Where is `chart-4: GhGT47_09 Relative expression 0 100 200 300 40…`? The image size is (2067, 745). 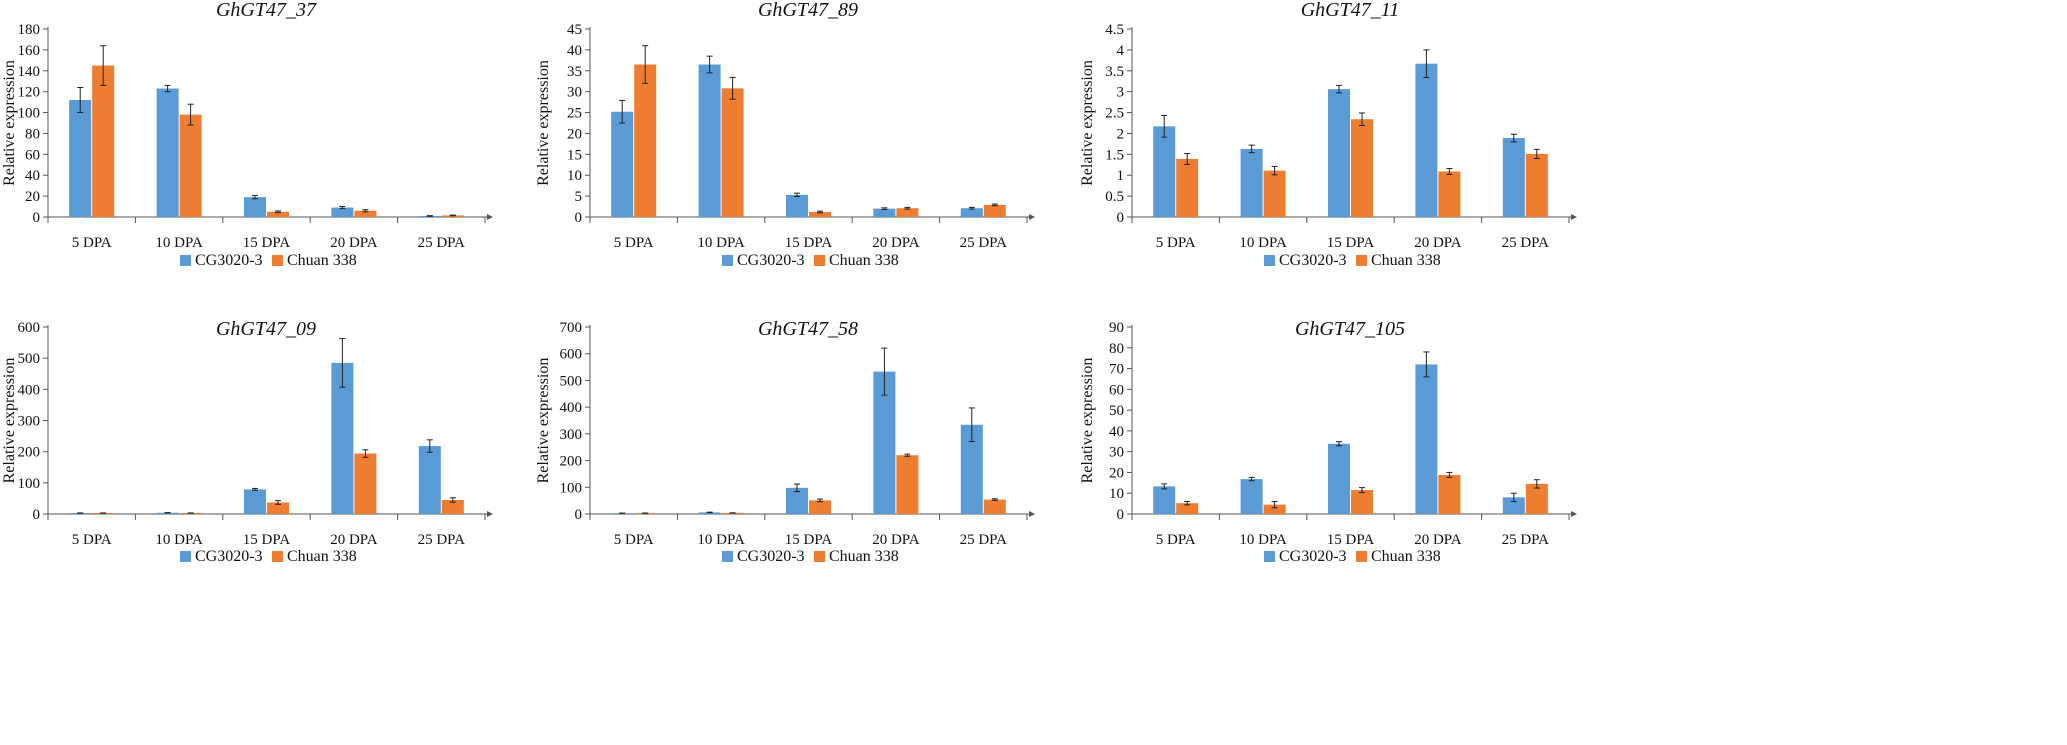
chart-4: GhGT47_09 Relative expression 0 100 200 300 40… is located at coordinates (247, 441).